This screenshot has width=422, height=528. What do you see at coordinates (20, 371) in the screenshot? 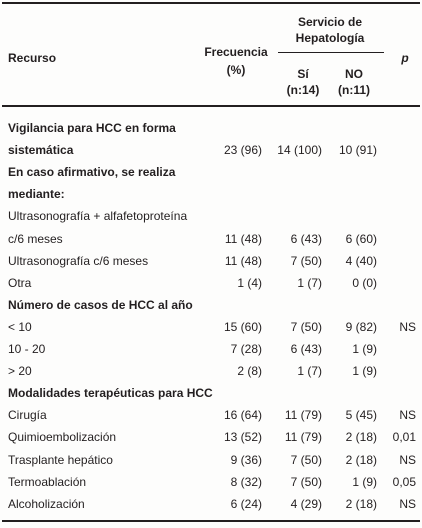
I see `row-label: > 20` at bounding box center [20, 371].